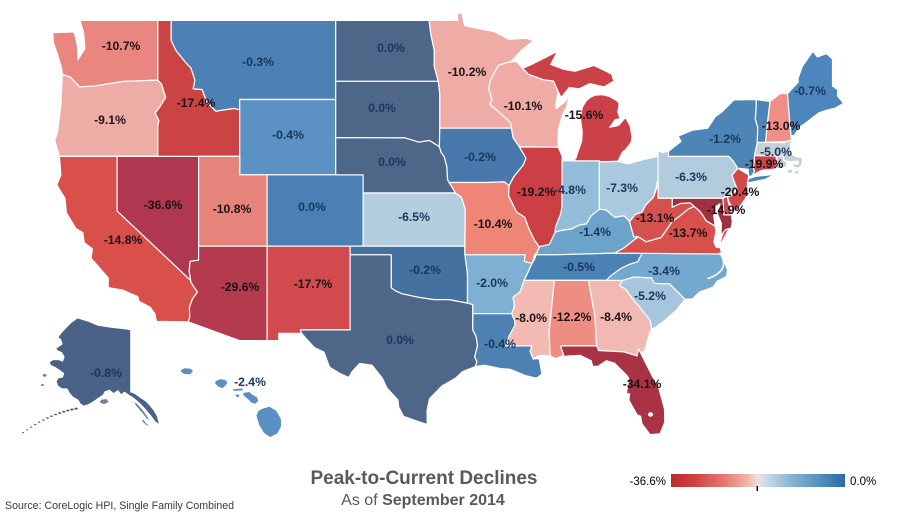 Image resolution: width=911 pixels, height=532 pixels. Describe the element at coordinates (642, 384) in the screenshot. I see `svg-text: -34.1%` at that location.